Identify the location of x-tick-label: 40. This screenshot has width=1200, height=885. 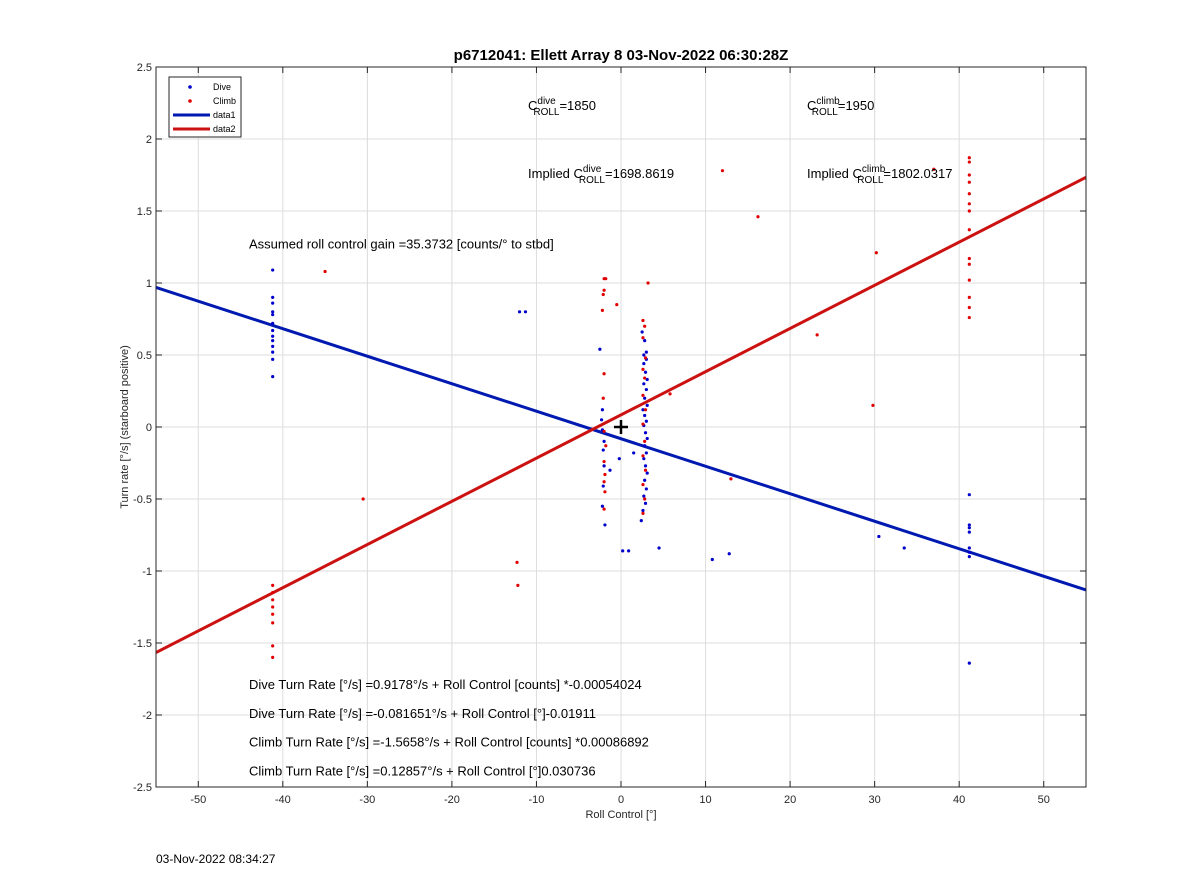
(959, 800).